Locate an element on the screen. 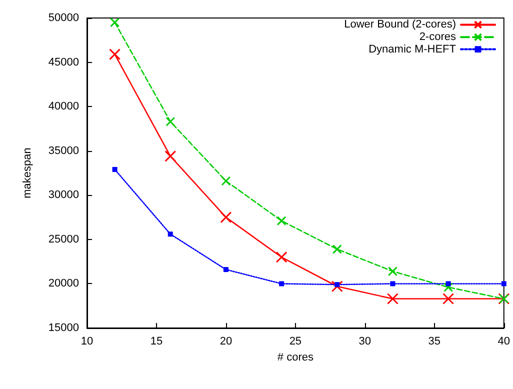  x-axis-title: # cores is located at coordinates (295, 358).